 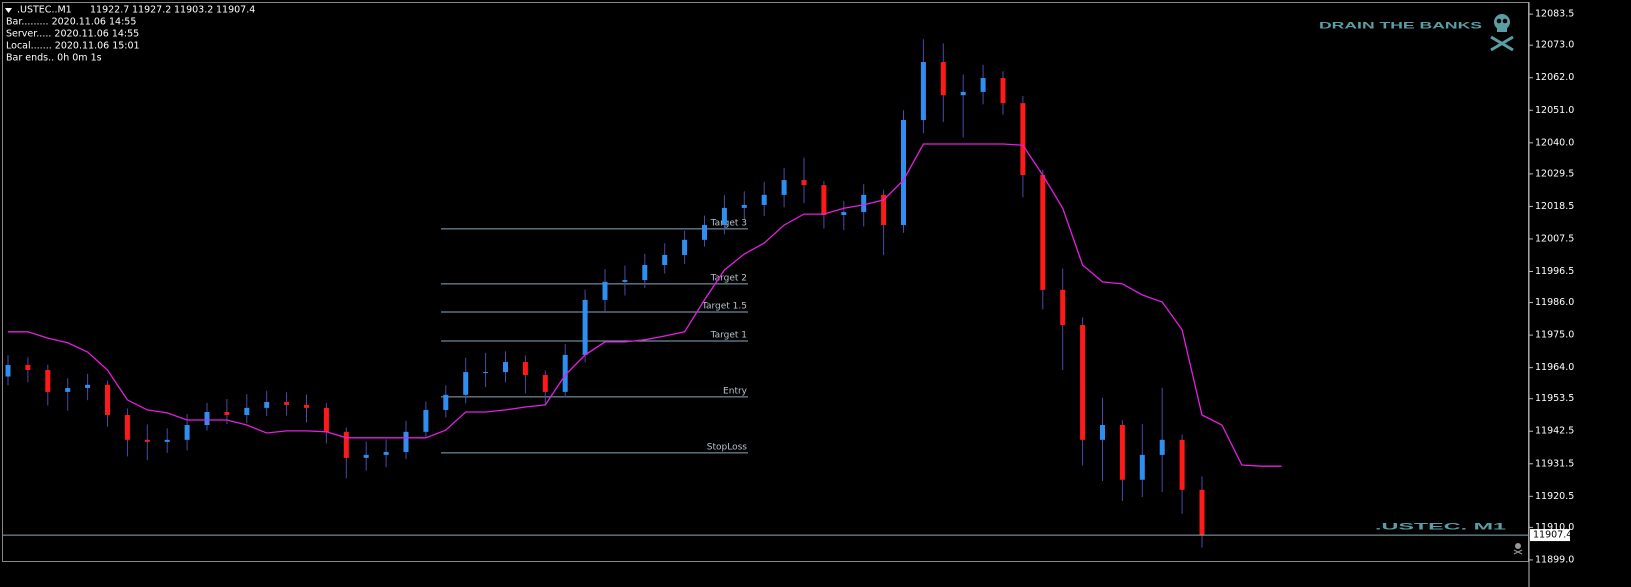 What do you see at coordinates (1554, 238) in the screenshot?
I see `y-tick-label: 12007.5` at bounding box center [1554, 238].